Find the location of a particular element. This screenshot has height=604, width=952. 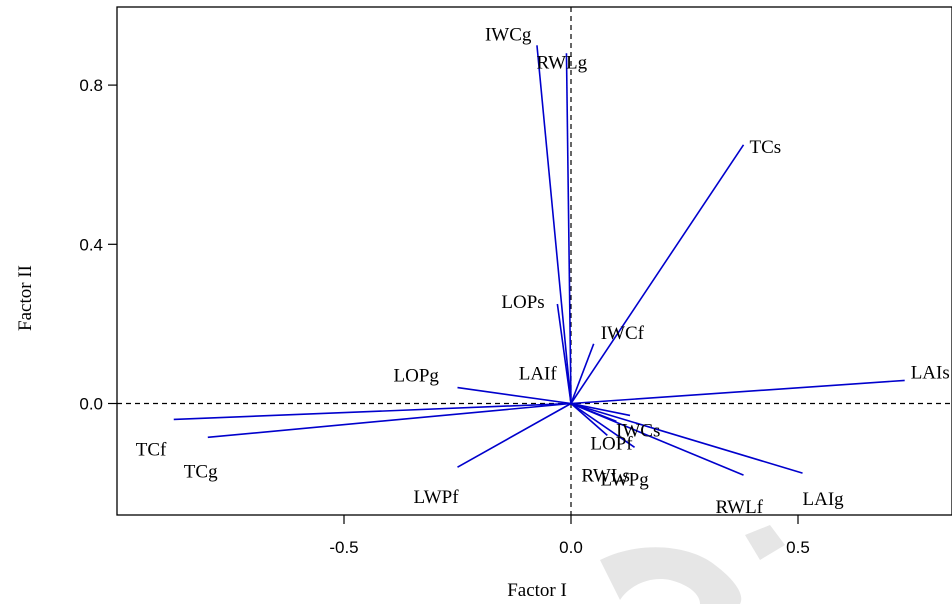

vector-IWCs is located at coordinates (600, 409).